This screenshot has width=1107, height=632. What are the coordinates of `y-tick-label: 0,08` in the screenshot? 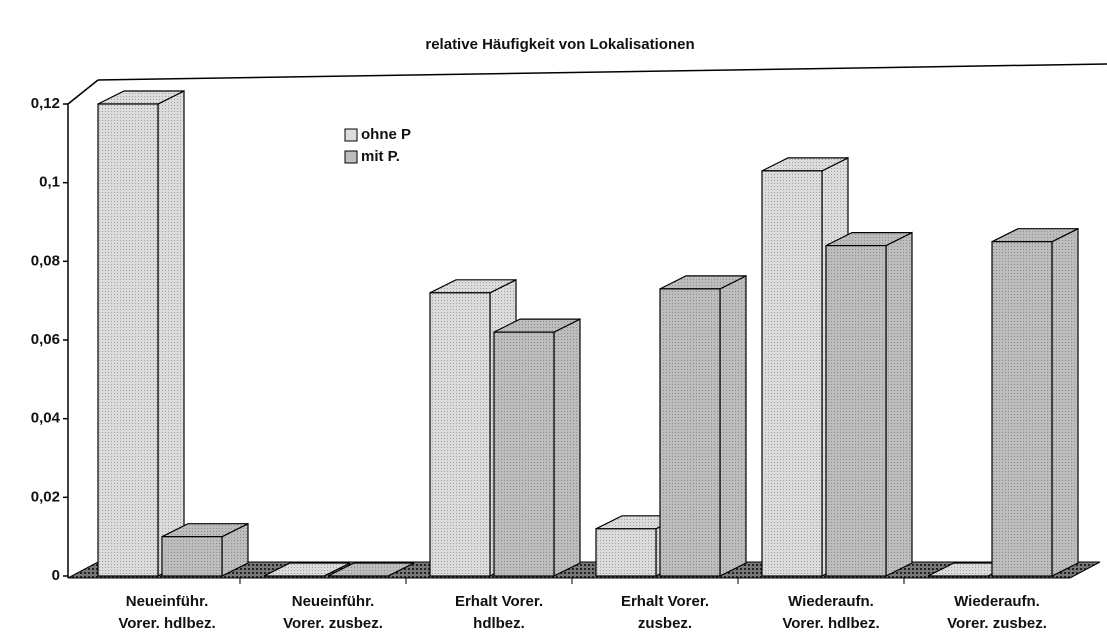 It's located at (45, 260).